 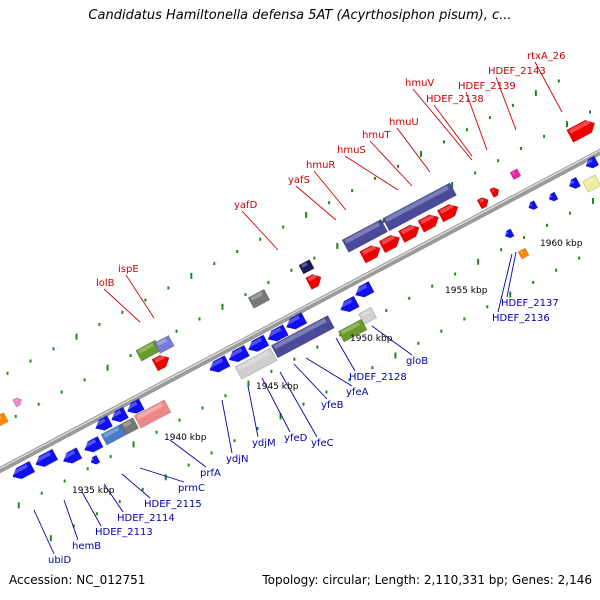 What do you see at coordinates (124, 532) in the screenshot?
I see `gene-label: HDEF_2113` at bounding box center [124, 532].